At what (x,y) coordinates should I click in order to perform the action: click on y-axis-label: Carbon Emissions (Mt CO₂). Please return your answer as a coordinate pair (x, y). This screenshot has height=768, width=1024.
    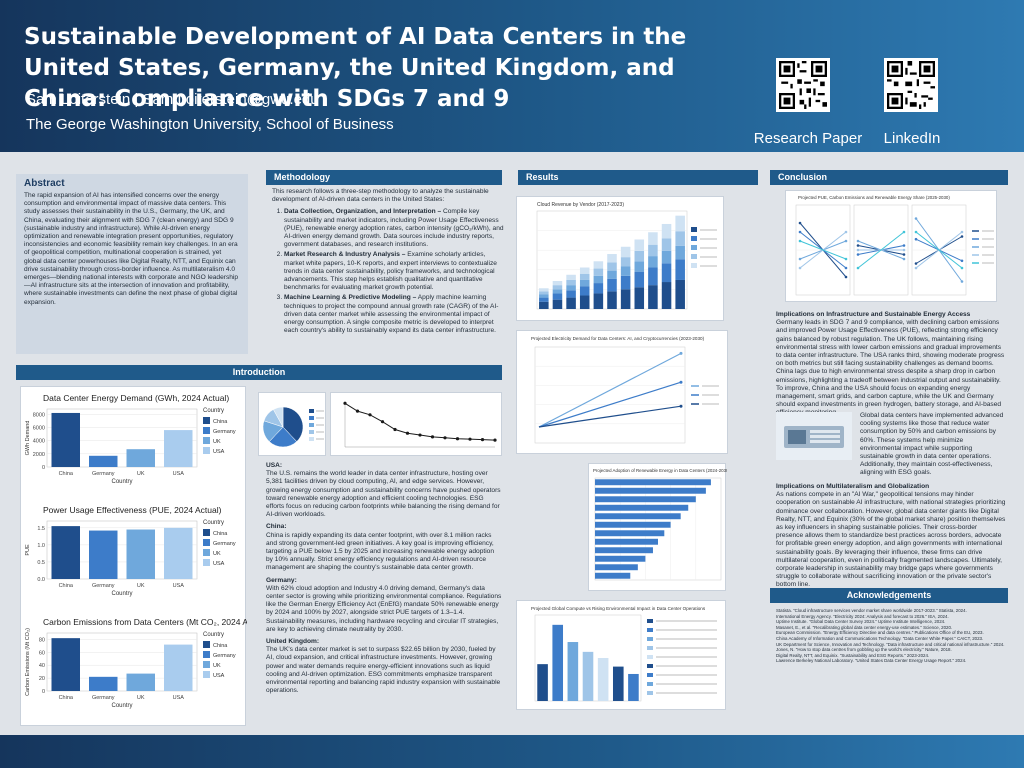
    Looking at the image, I should click on (28, 662).